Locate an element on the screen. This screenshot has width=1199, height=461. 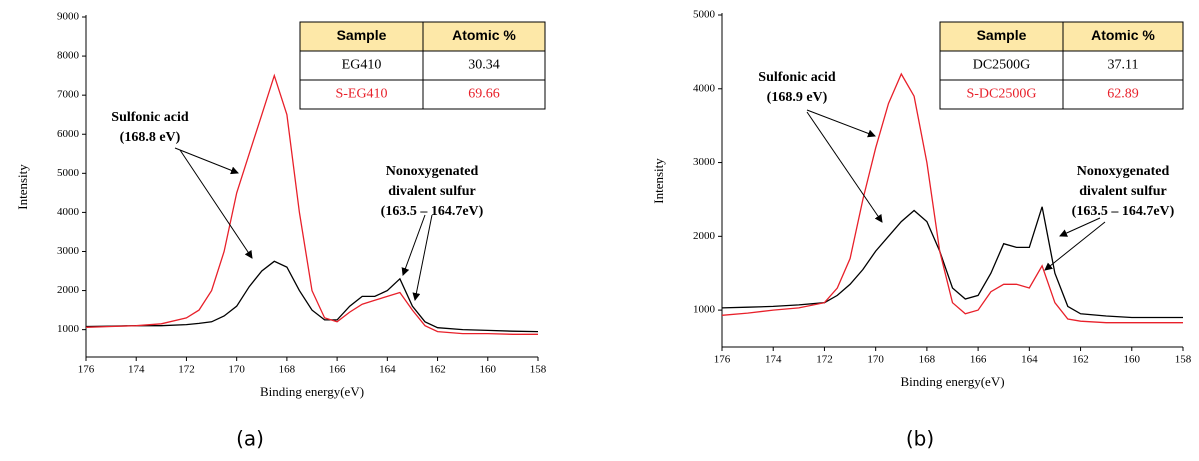
panel-label: (b) is located at coordinates (920, 439).